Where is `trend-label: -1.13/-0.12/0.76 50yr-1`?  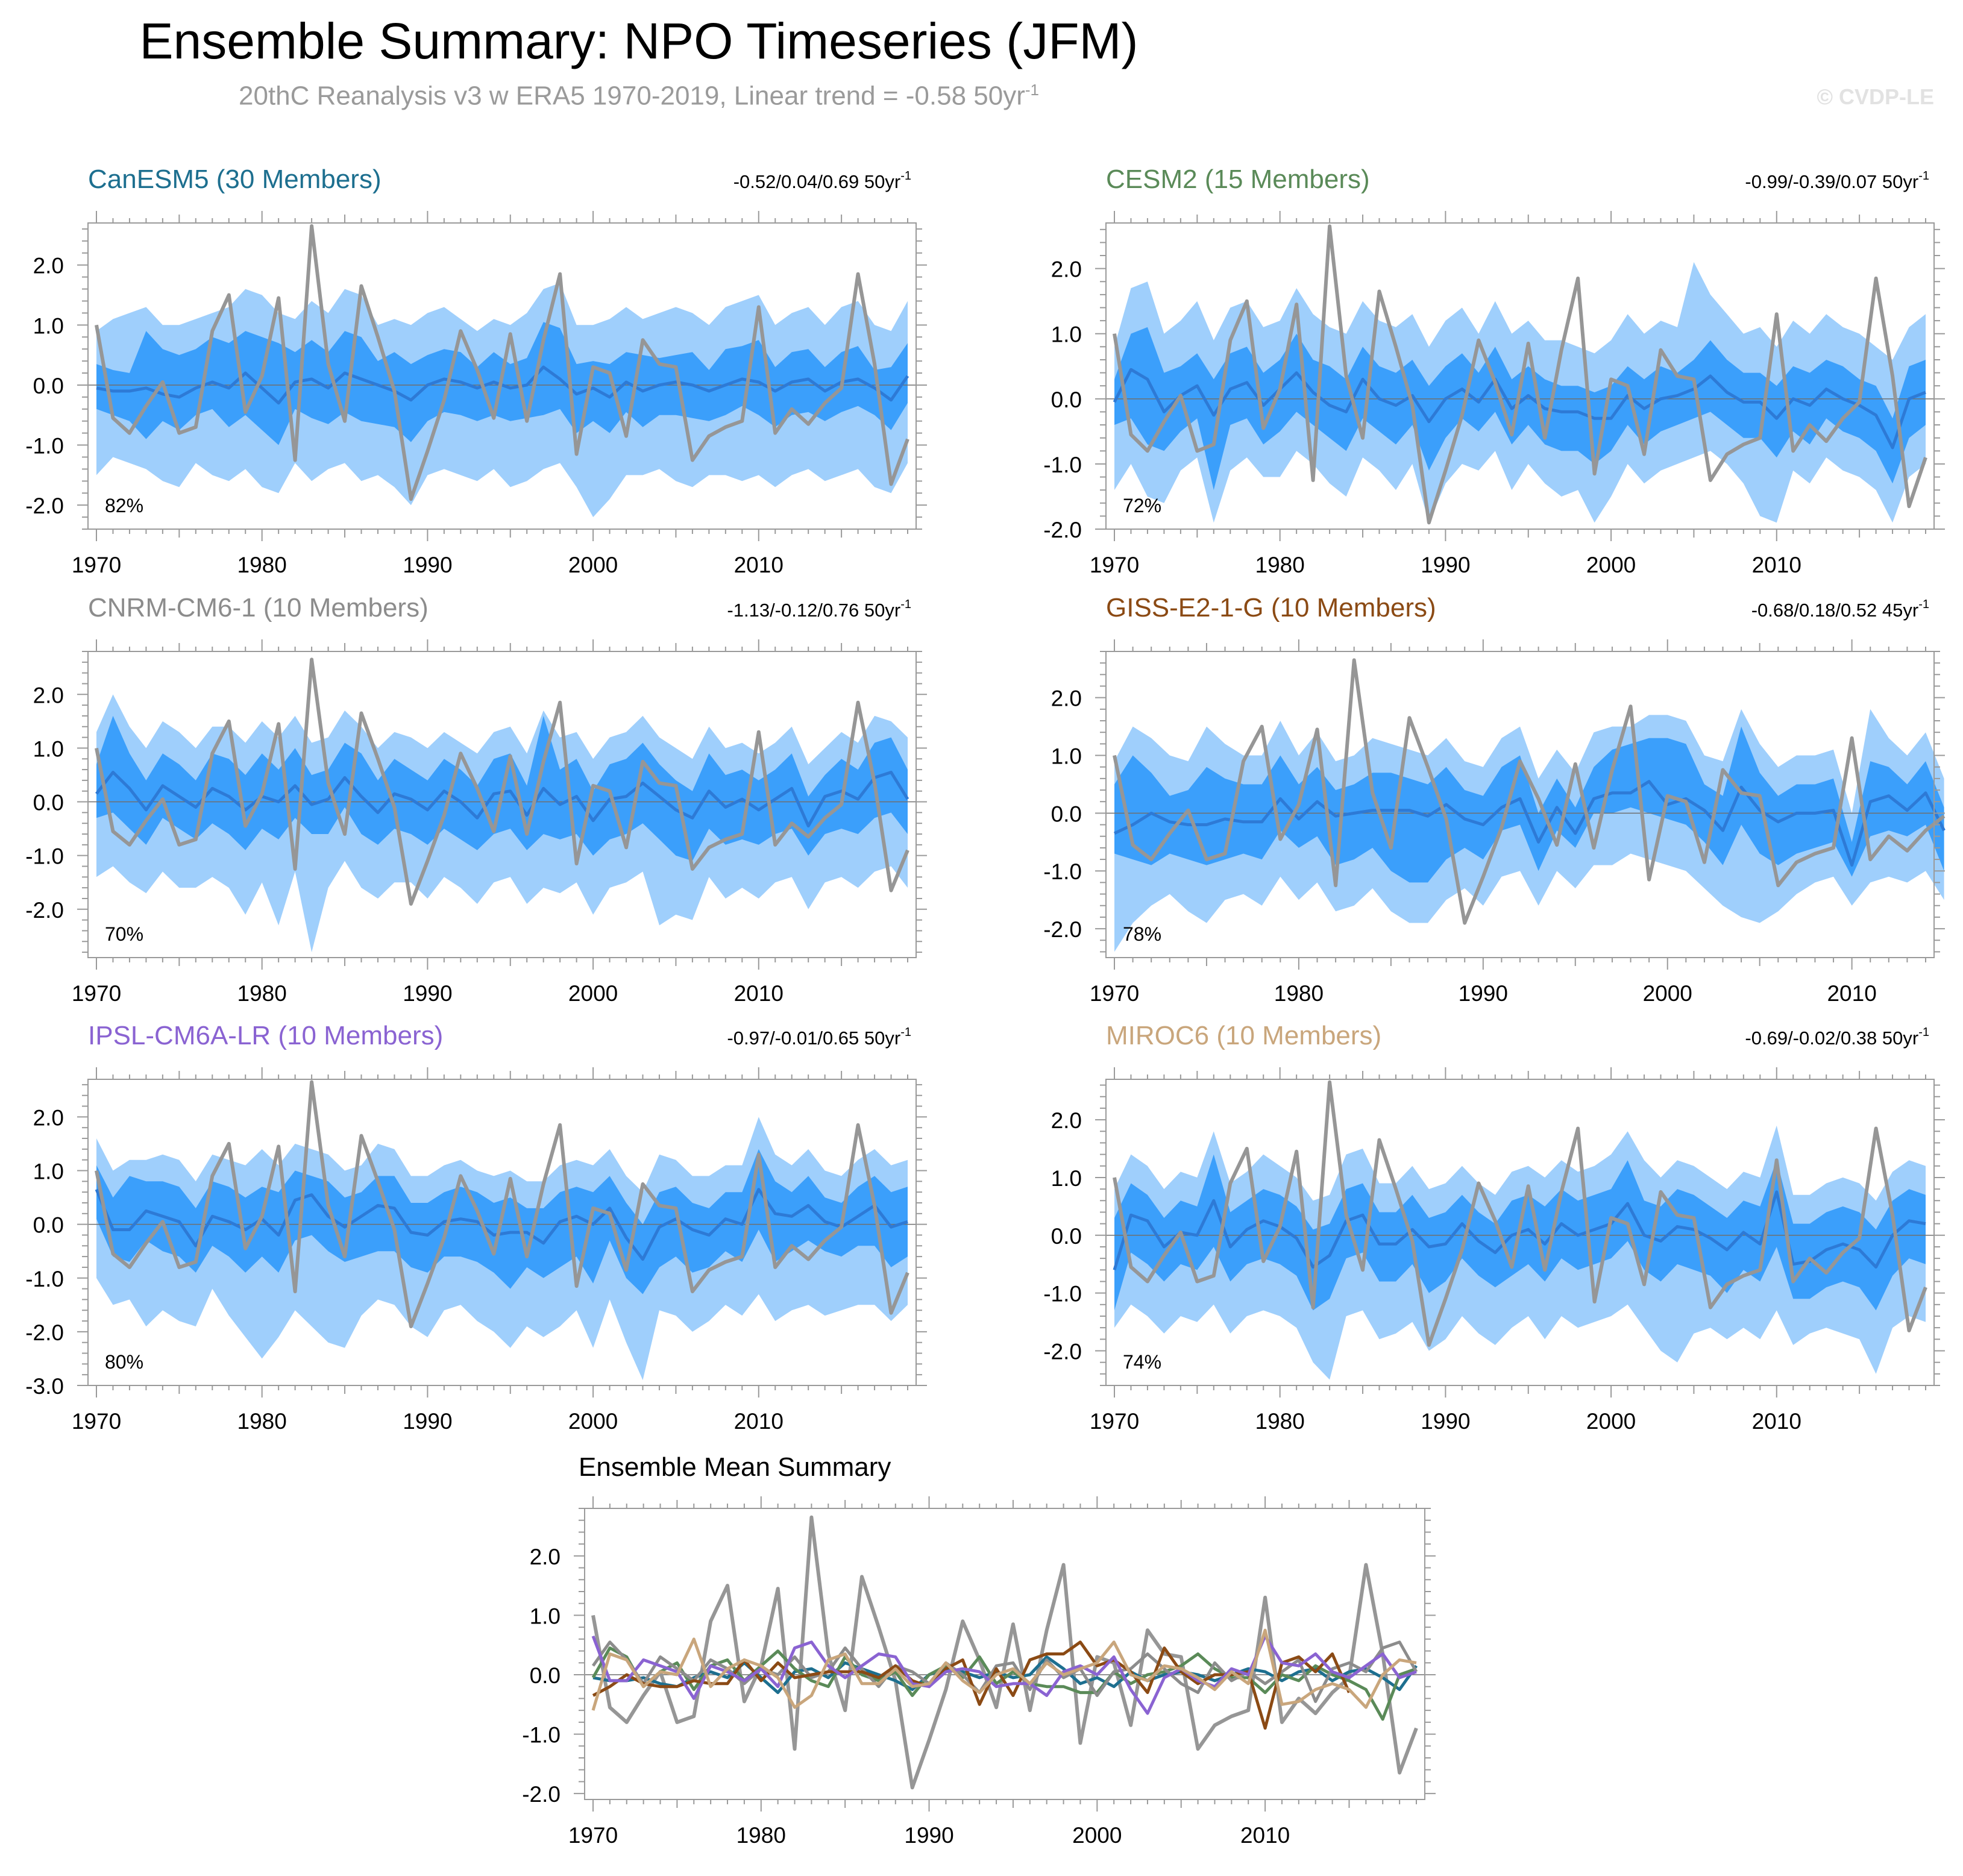
trend-label: -1.13/-0.12/0.76 50yr-1 is located at coordinates (819, 609).